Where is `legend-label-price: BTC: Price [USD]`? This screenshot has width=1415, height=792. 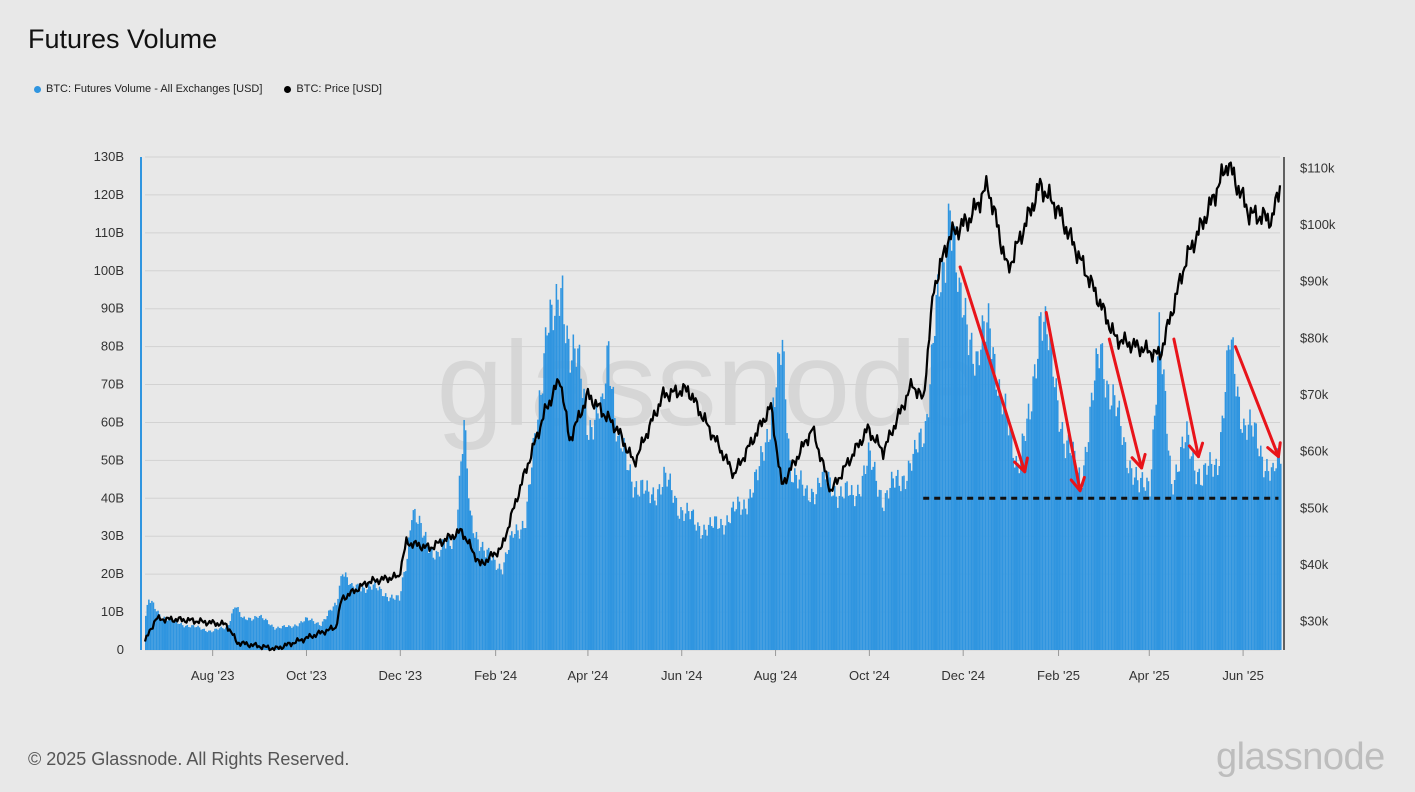
legend-label-price: BTC: Price [USD] is located at coordinates (339, 89).